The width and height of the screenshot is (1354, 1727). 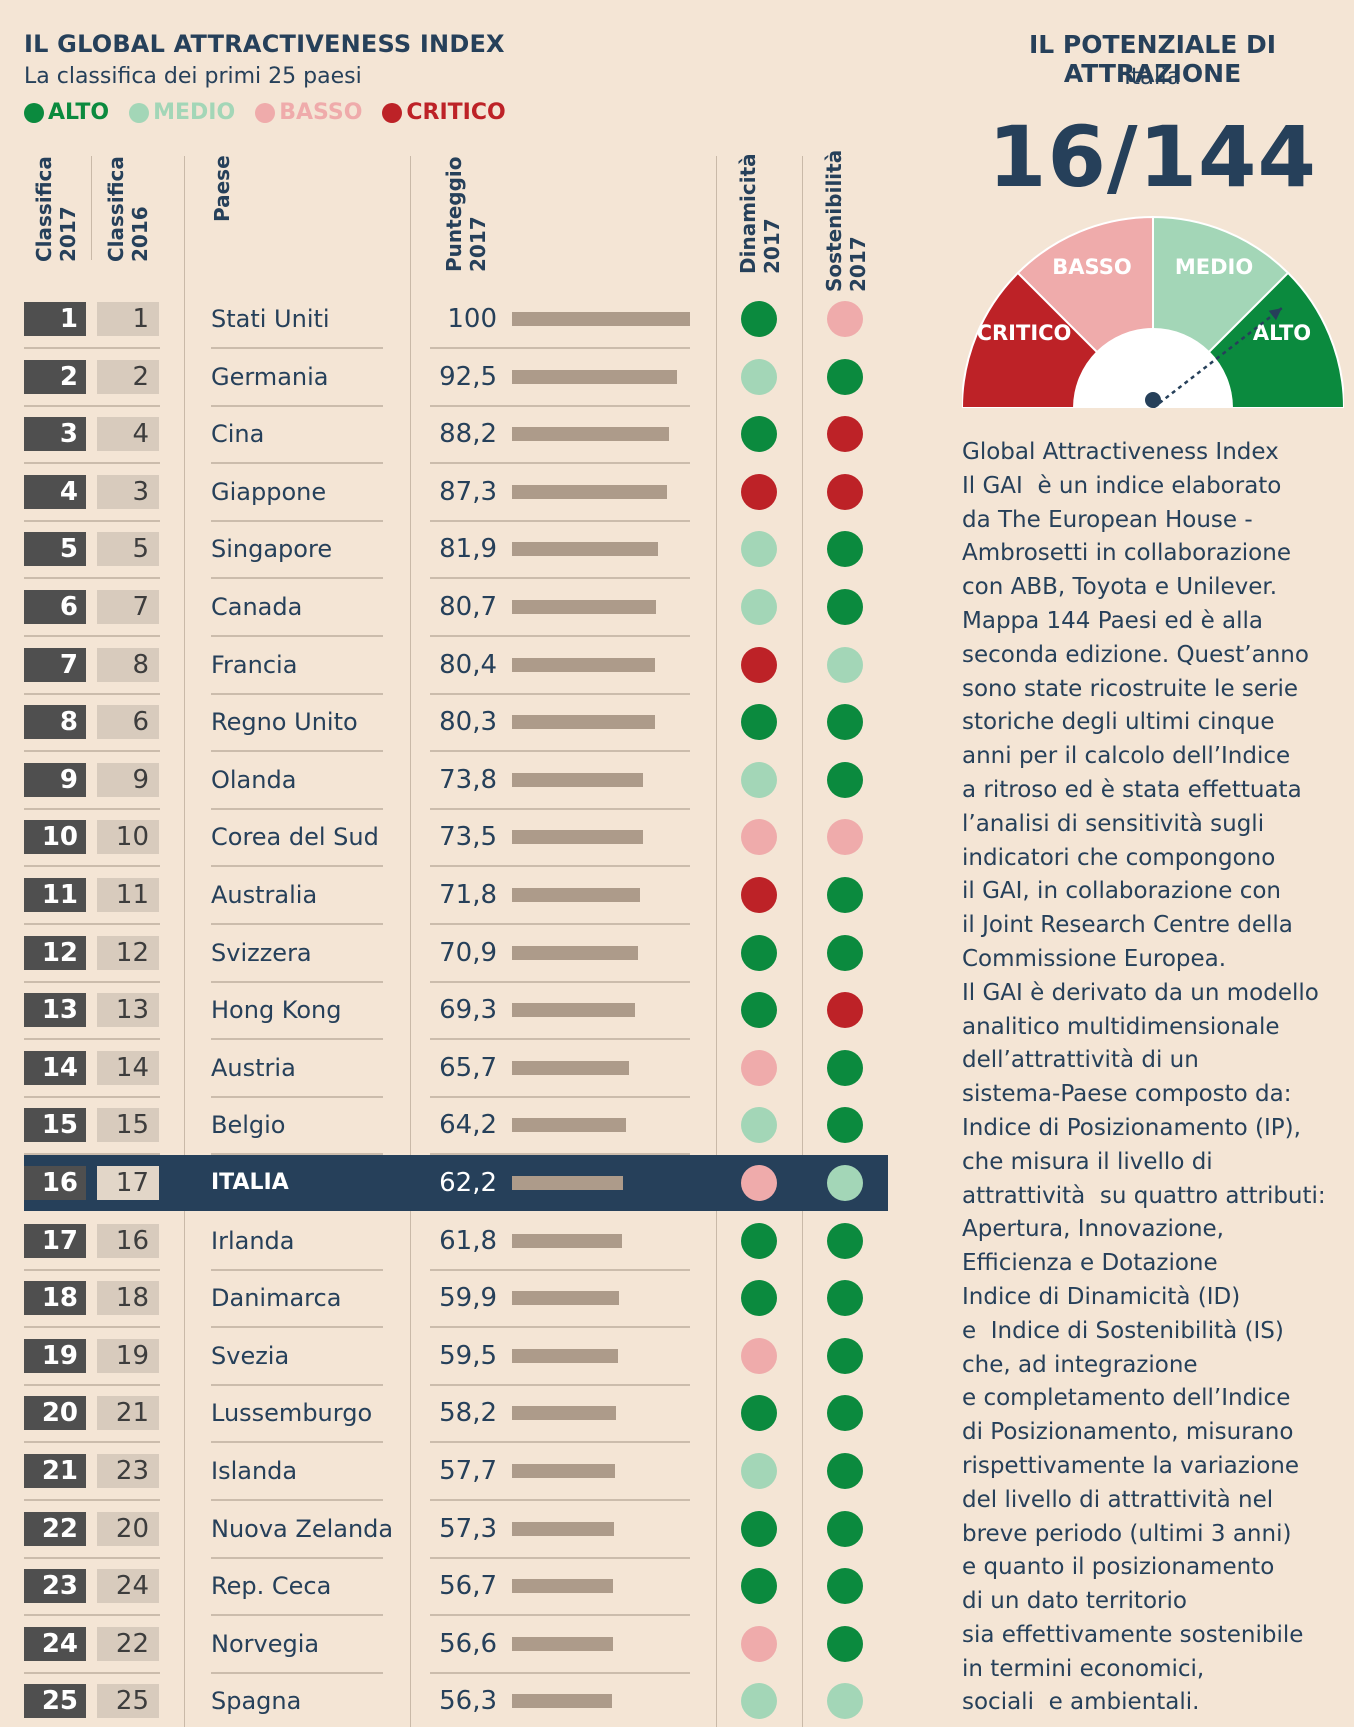 What do you see at coordinates (1153, 368) in the screenshot?
I see `gauge-hub` at bounding box center [1153, 368].